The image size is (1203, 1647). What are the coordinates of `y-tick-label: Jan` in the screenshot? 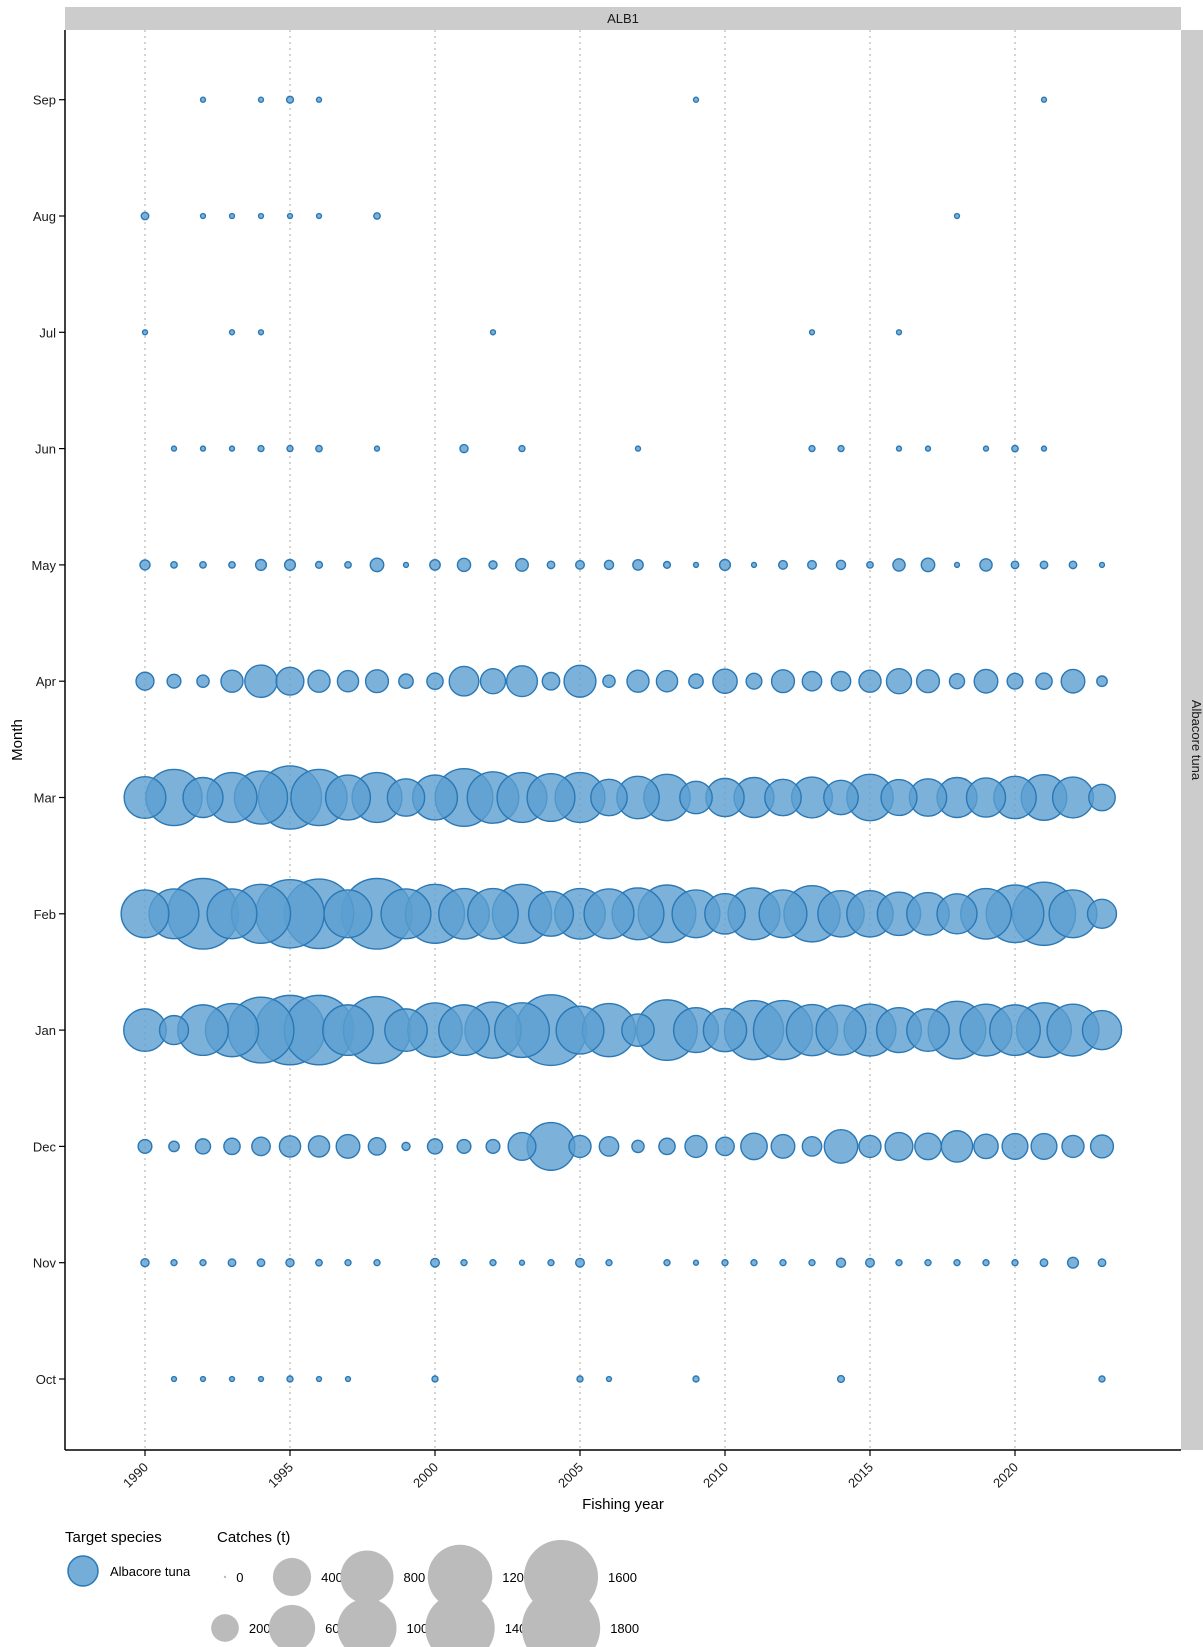 It's located at (45, 1030).